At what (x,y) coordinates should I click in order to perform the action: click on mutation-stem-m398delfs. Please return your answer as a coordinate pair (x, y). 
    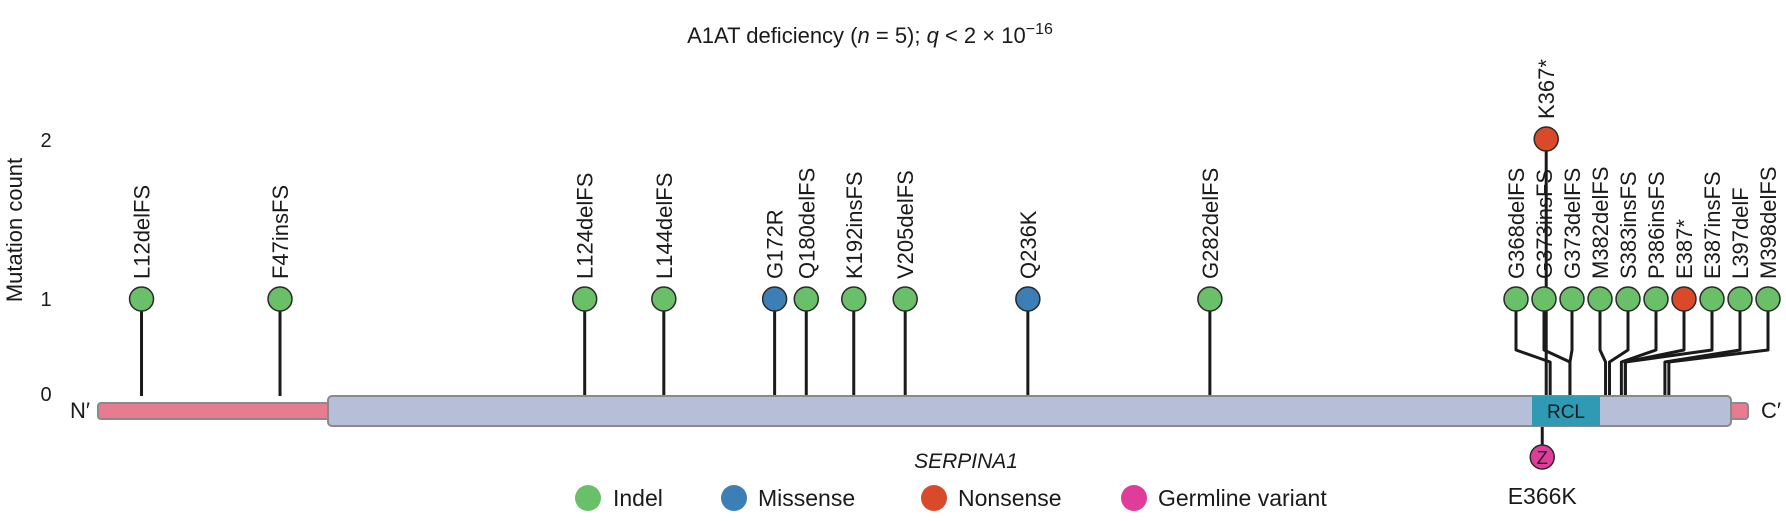
    Looking at the image, I should click on (1718, 353).